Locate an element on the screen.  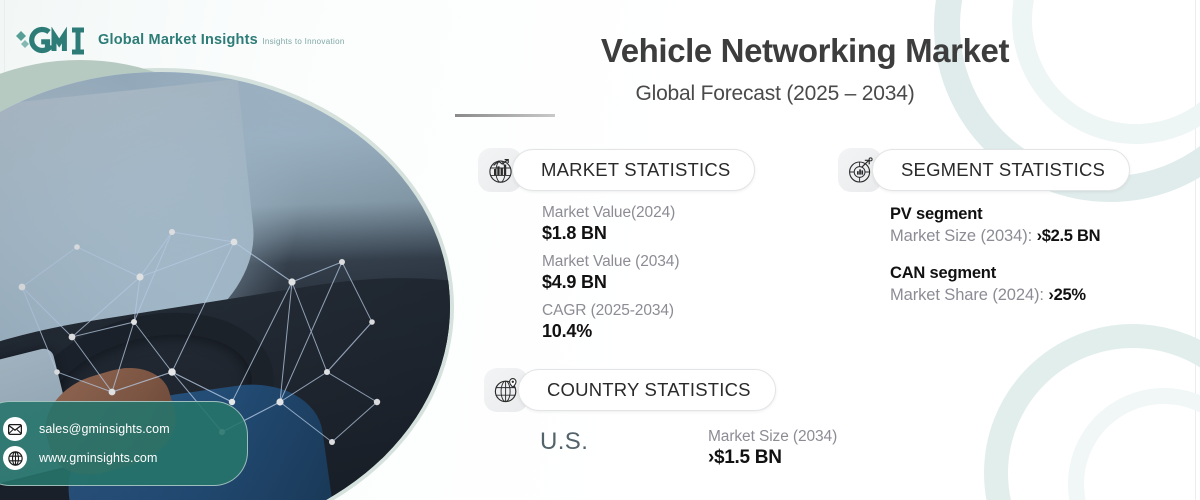
market-item-label: Market Value(2024) is located at coordinates (609, 212).